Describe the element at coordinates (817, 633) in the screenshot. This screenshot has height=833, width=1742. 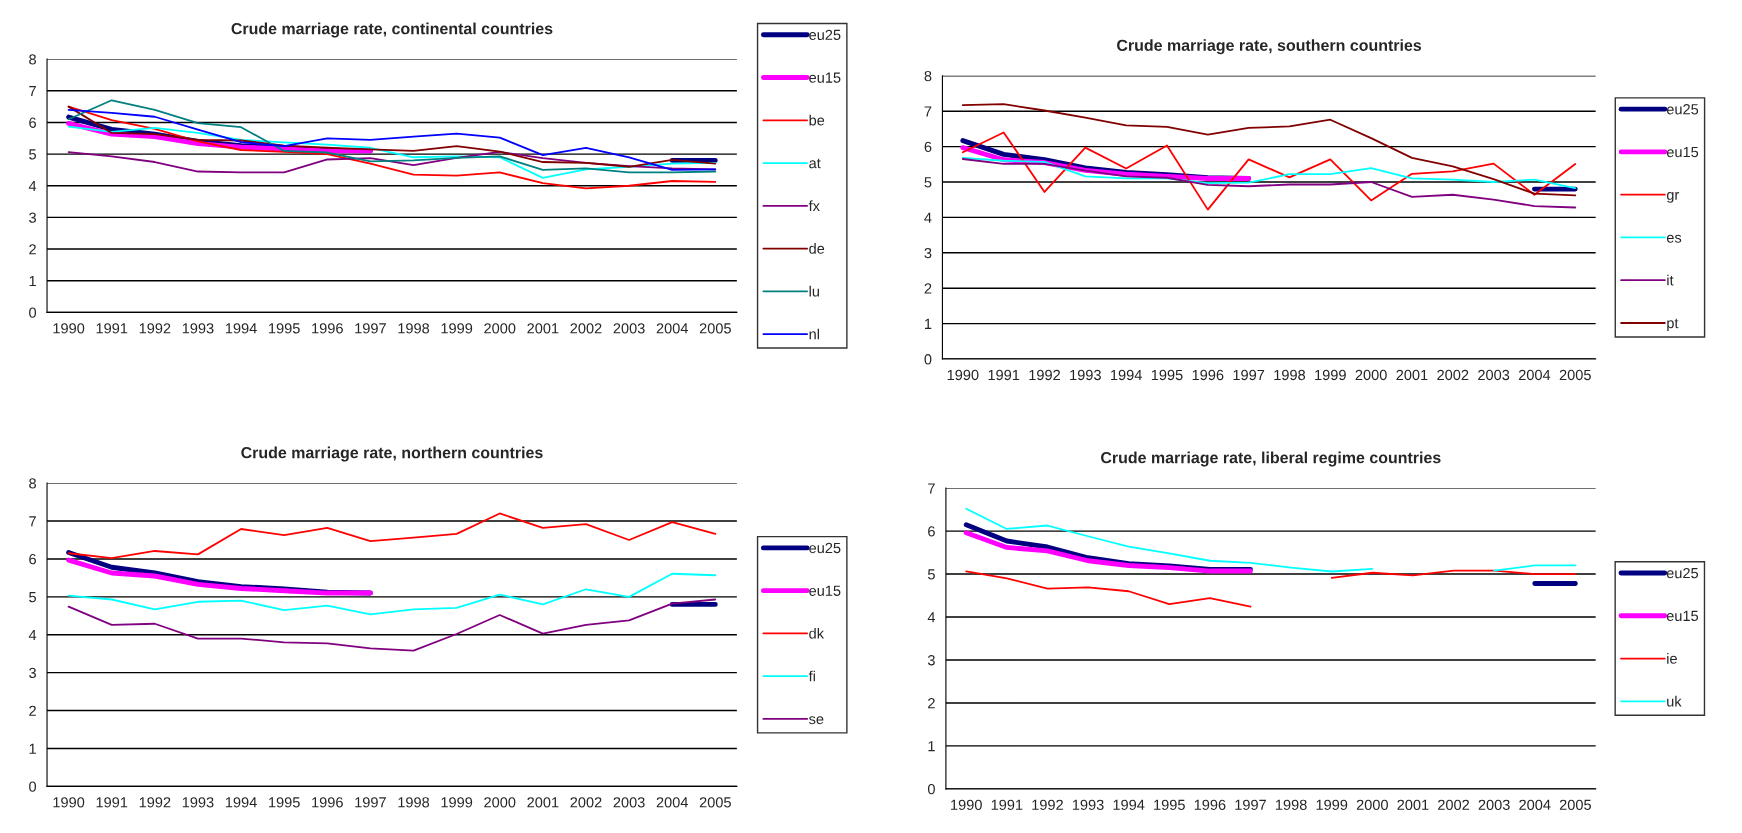
I see `legend-label: dk` at that location.